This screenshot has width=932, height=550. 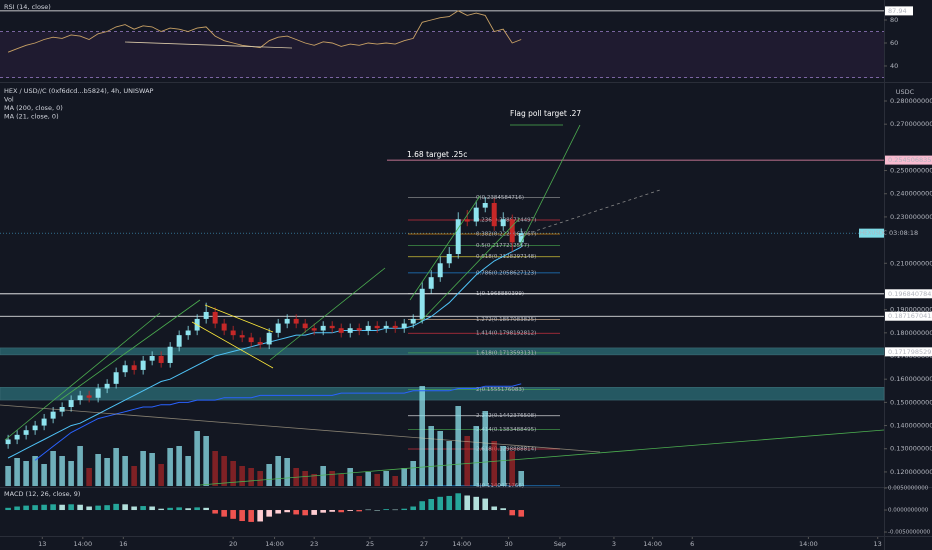 I want to click on x-tick-label: 16, so click(x=123, y=544).